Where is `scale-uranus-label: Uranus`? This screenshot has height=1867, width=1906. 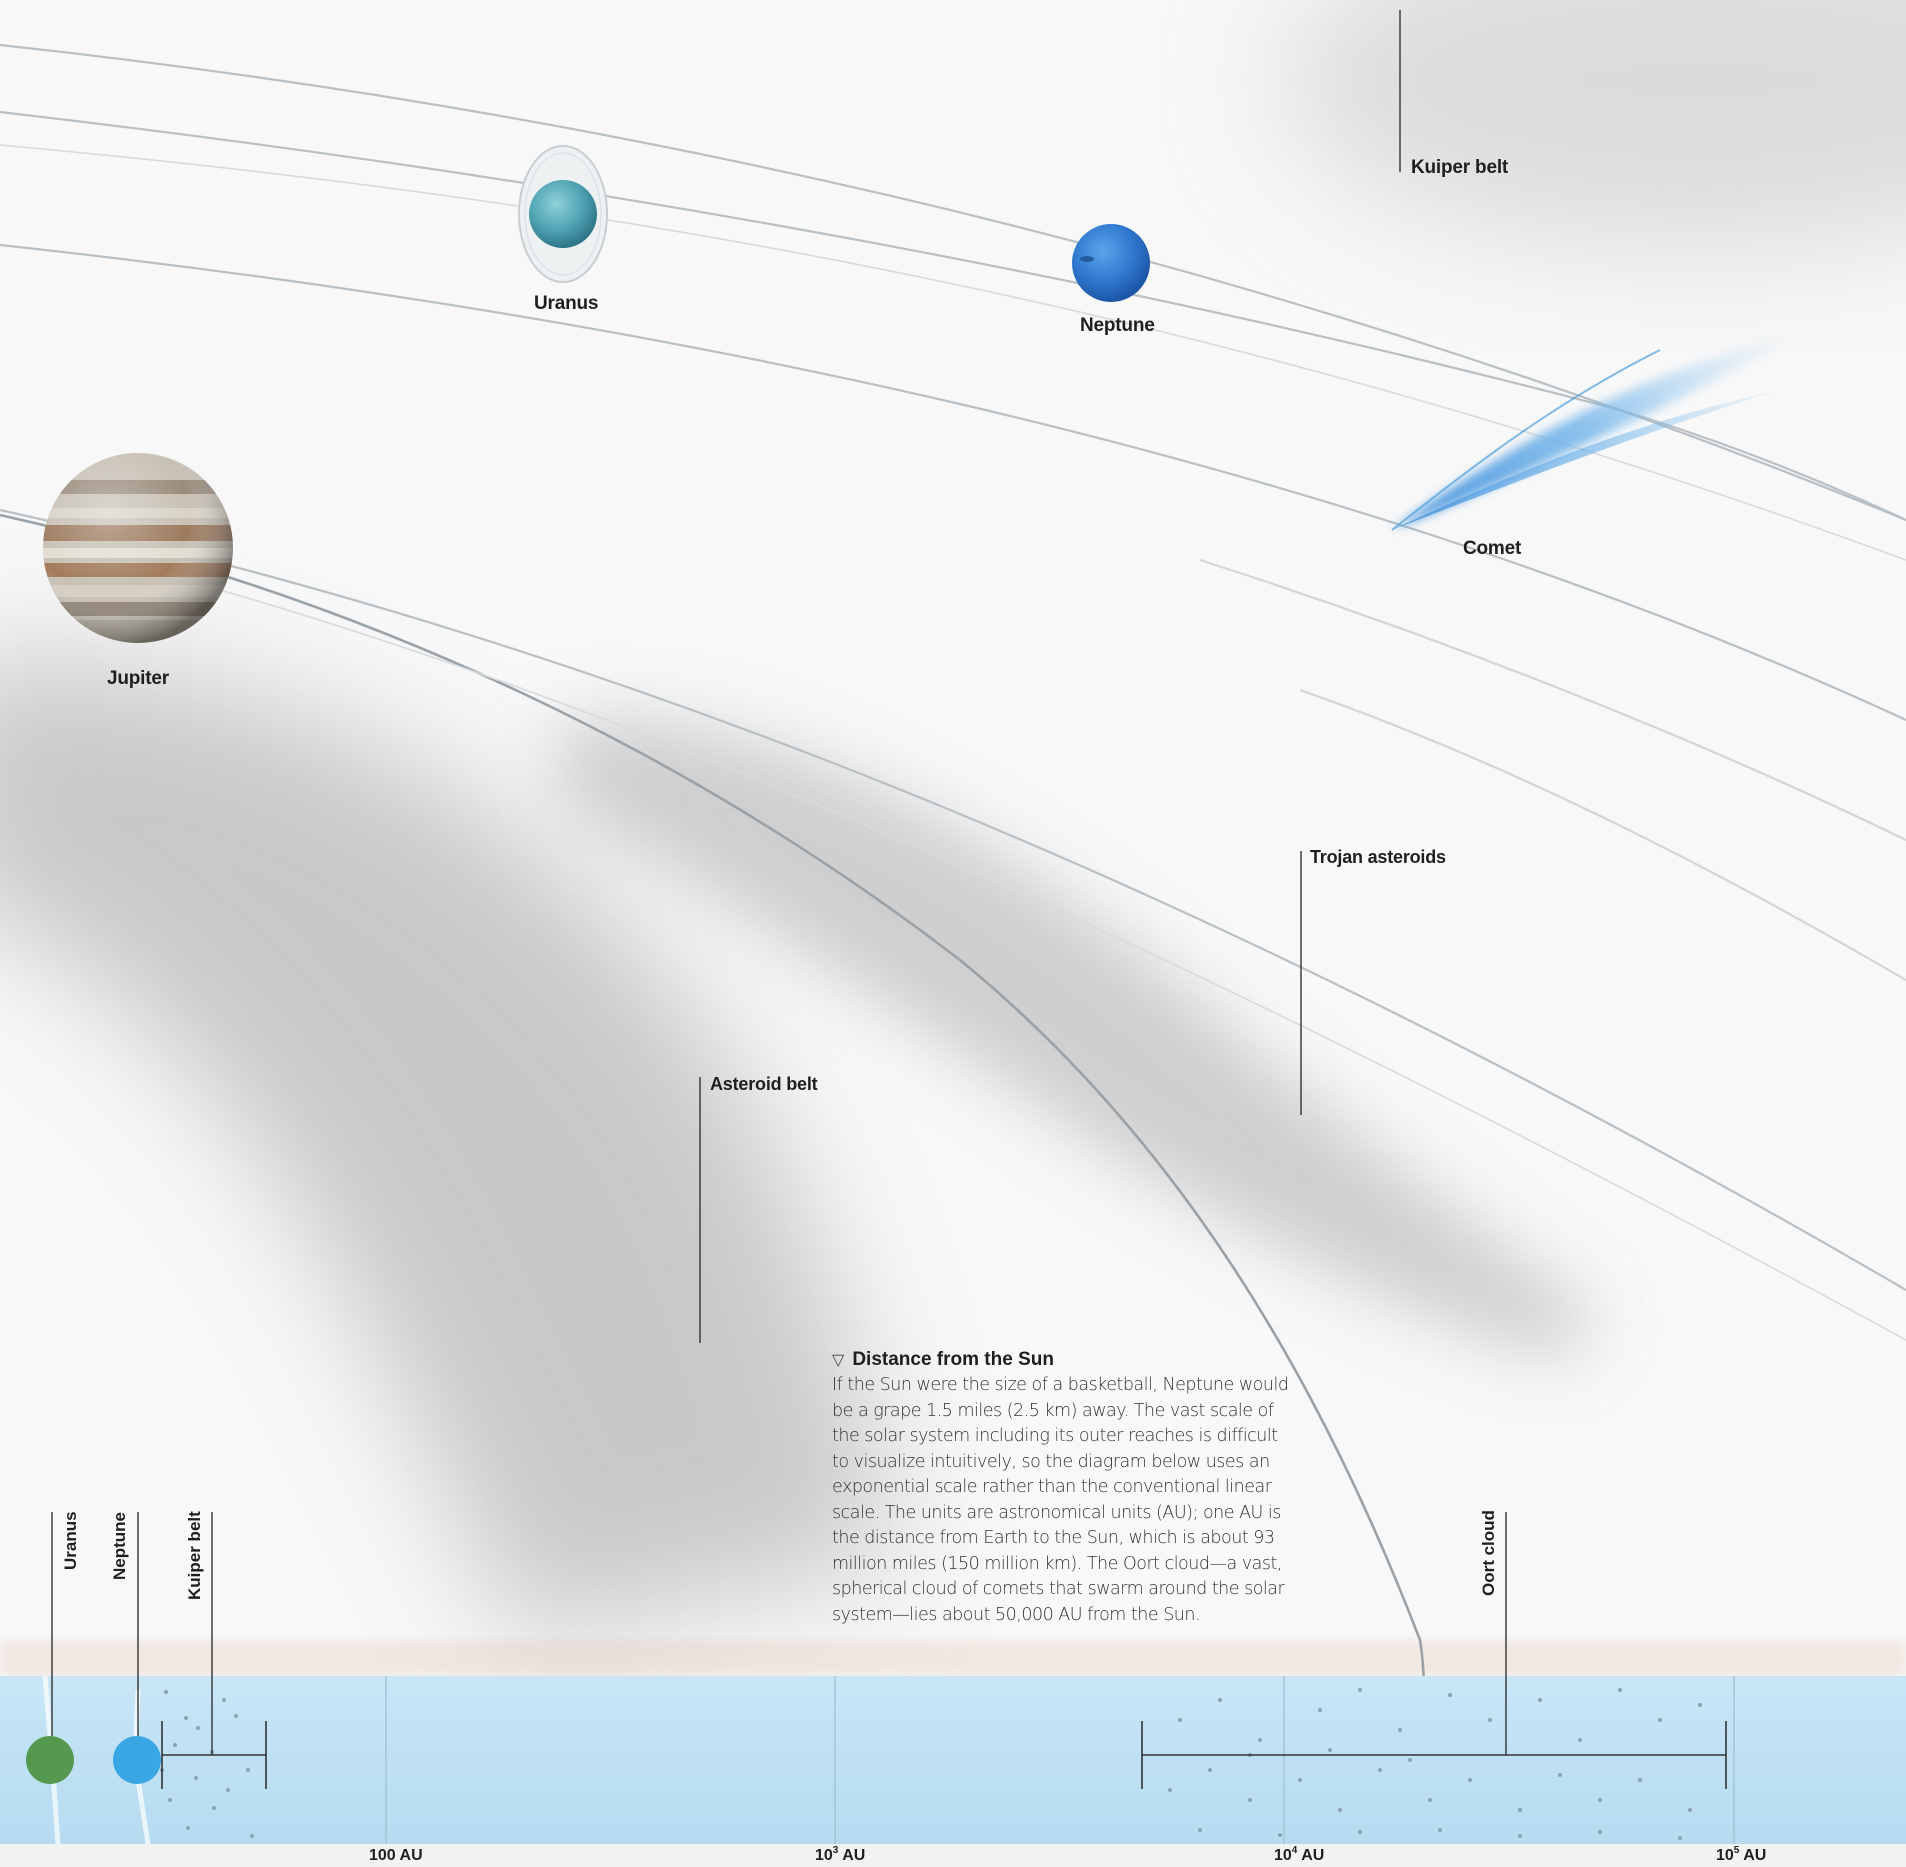
scale-uranus-label: Uranus is located at coordinates (70, 1540).